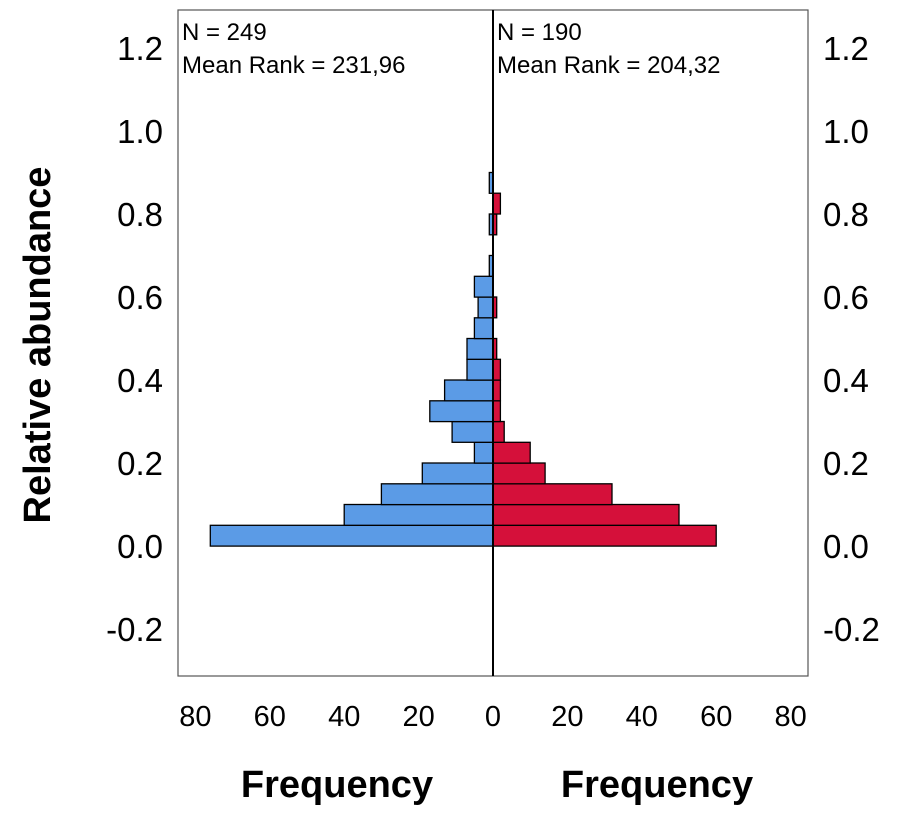 Image resolution: width=897 pixels, height=815 pixels. Describe the element at coordinates (140, 48) in the screenshot. I see `y-tick-left-7: 1.2` at that location.